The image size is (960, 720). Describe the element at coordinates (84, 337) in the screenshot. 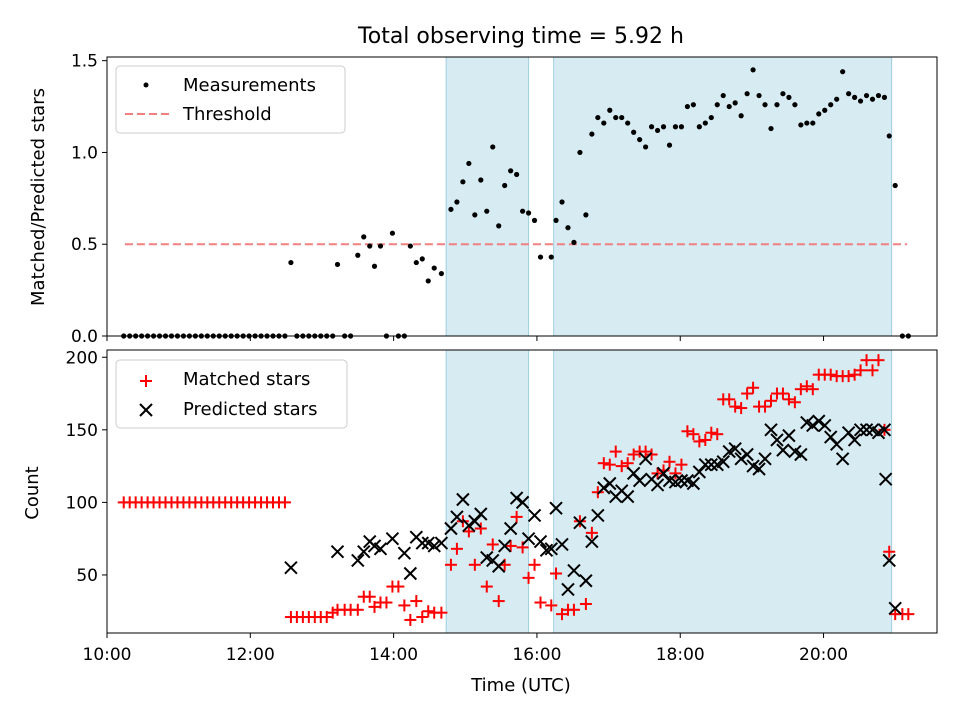

I see `top-y-tick-label: 0.0` at that location.